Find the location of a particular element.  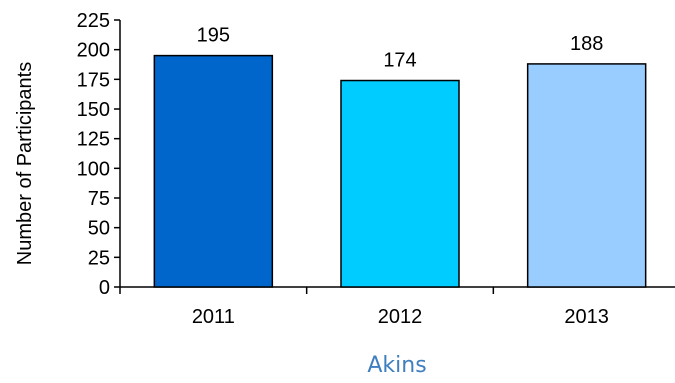

y-axis: 0 25 50 75 100 125 150 175 200 225 is located at coordinates (99, 154).